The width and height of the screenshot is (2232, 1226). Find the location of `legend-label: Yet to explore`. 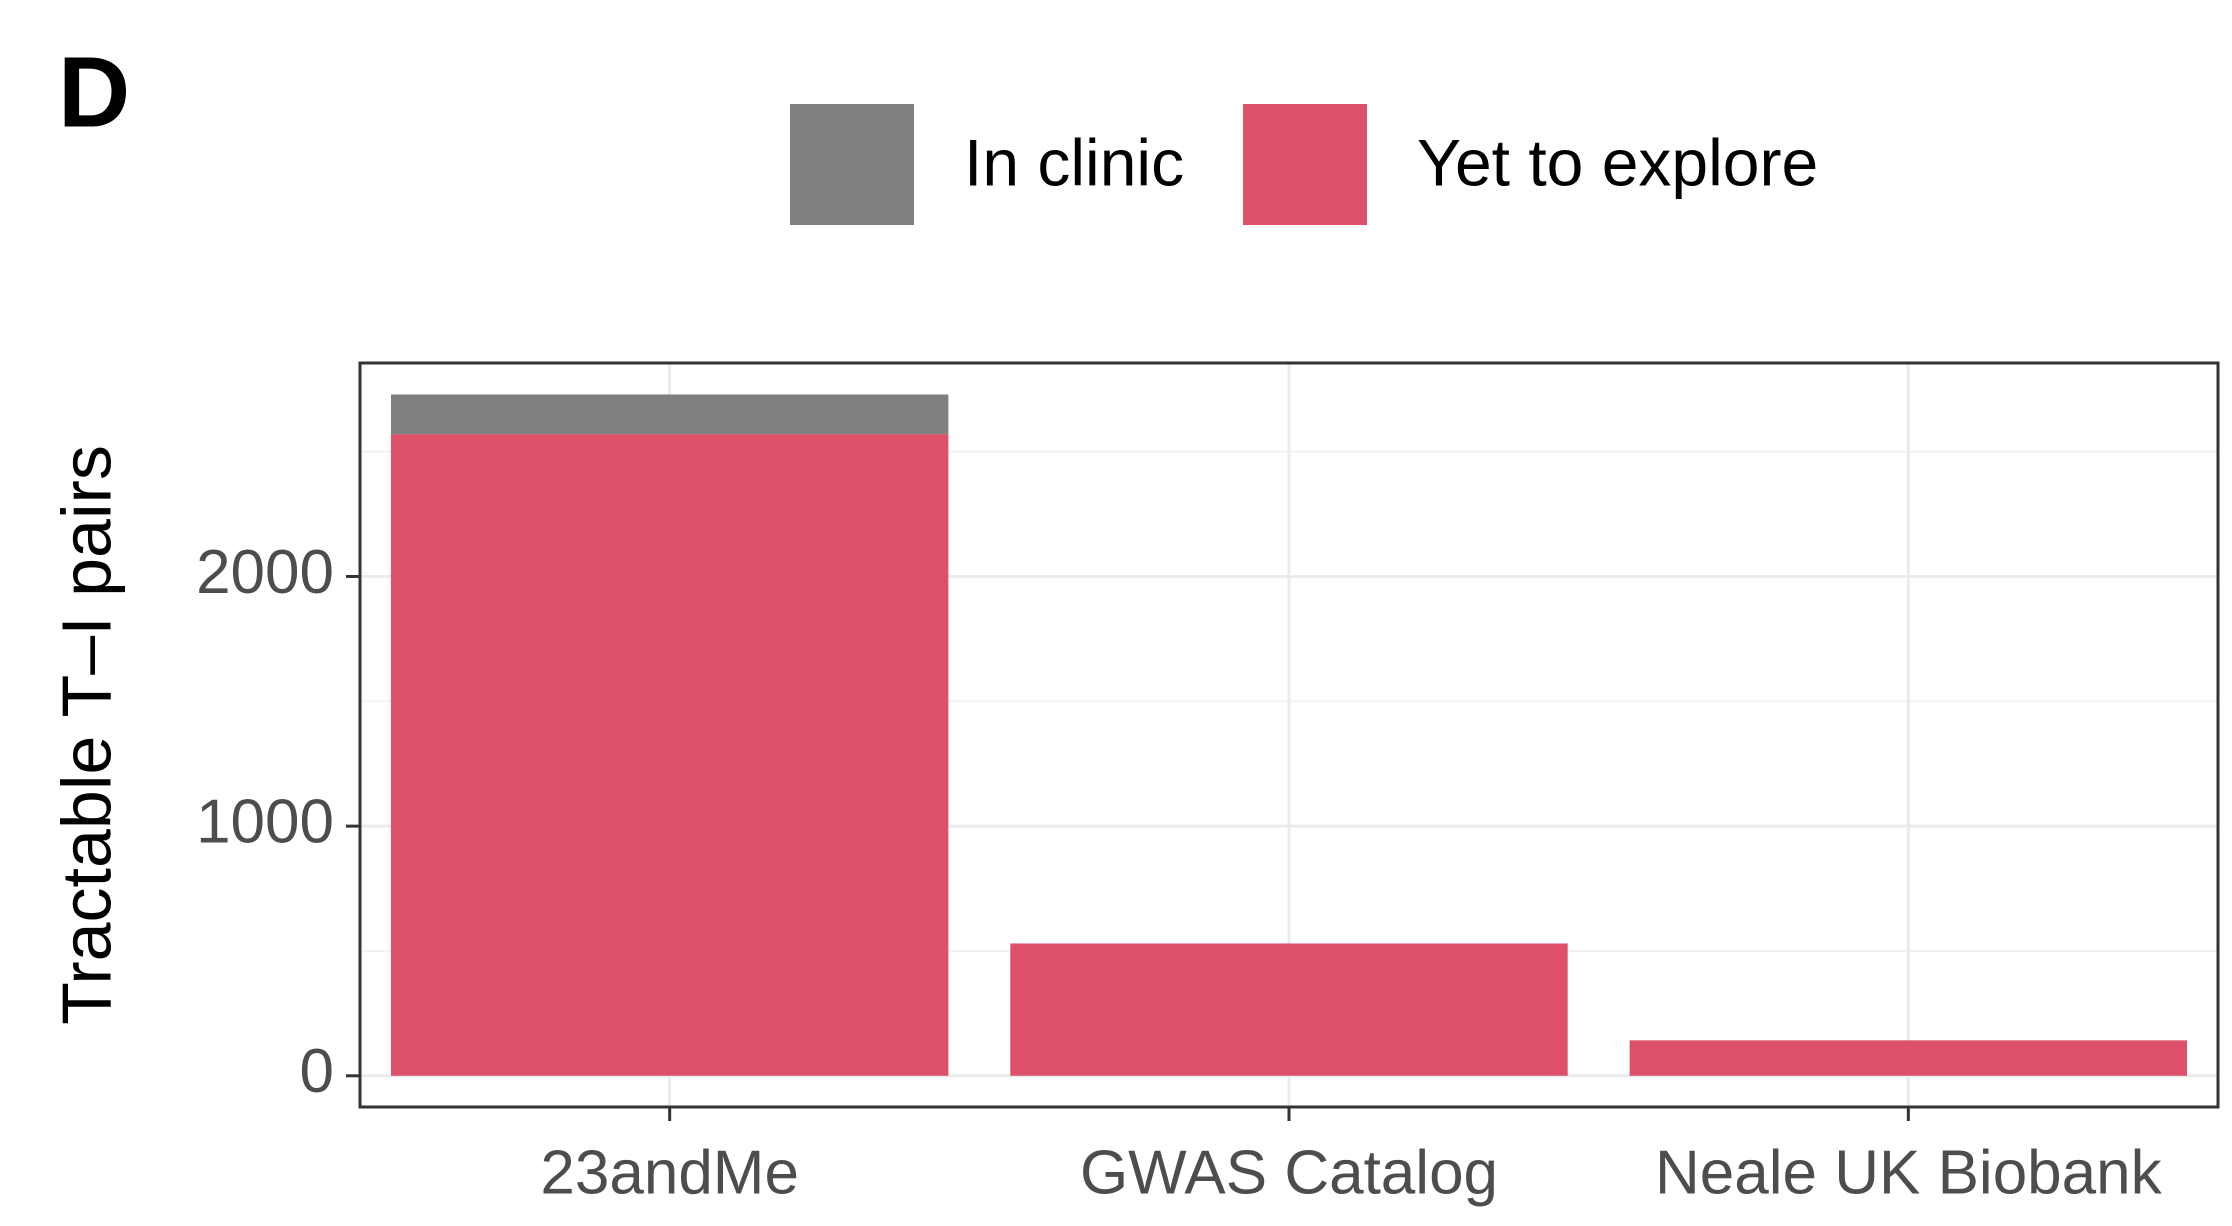

legend-label: Yet to explore is located at coordinates (1617, 162).